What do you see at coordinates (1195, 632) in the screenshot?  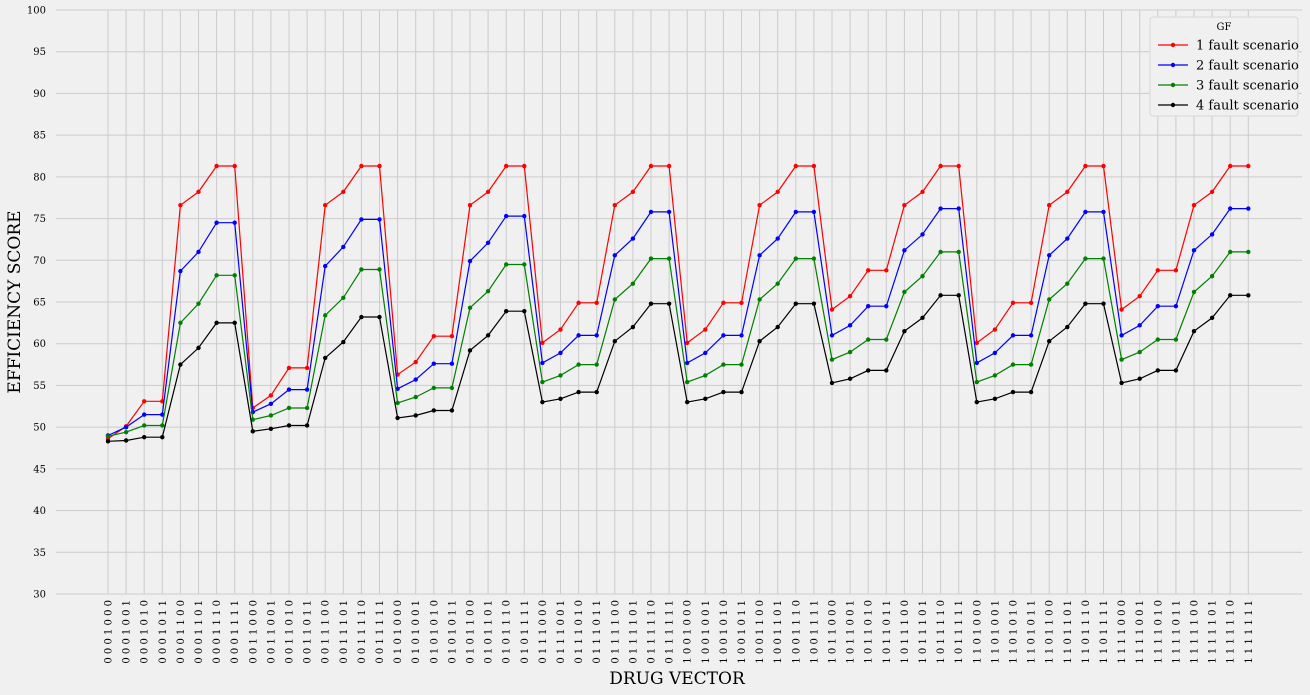 I see `x-tick-label: 1 1 1 1 1 0 0` at bounding box center [1195, 632].